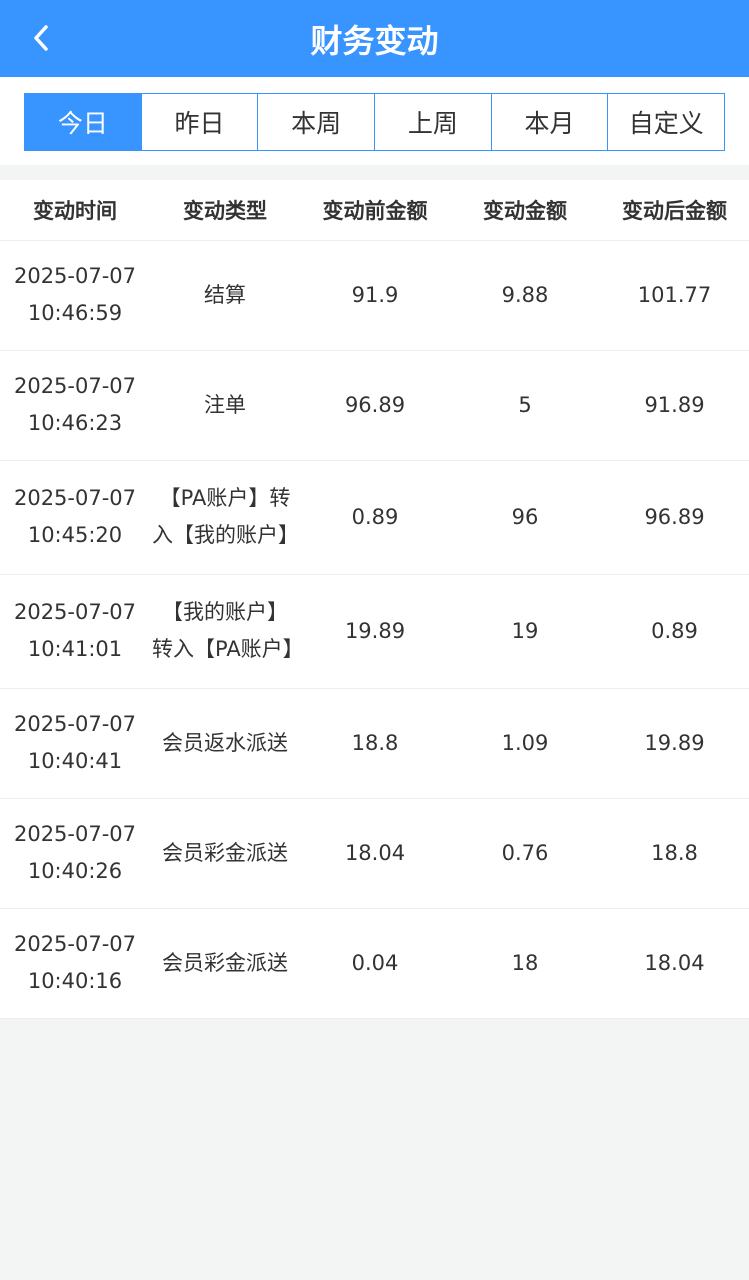 The image size is (749, 1280). I want to click on time-cell: 2025-07-07 10:40:16, so click(75, 963).